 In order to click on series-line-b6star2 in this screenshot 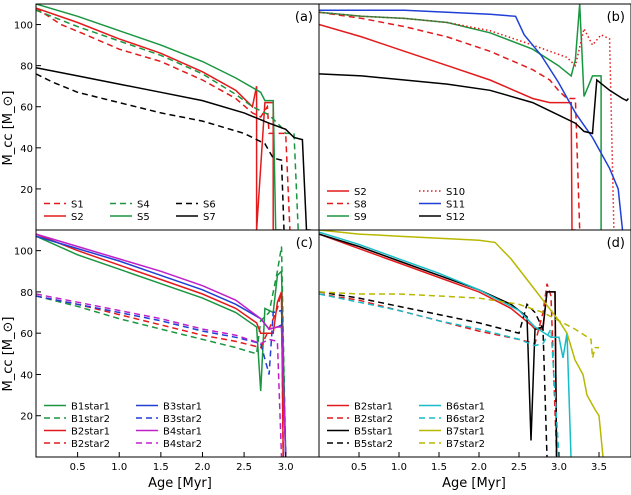, I will do `click(439, 375)`.